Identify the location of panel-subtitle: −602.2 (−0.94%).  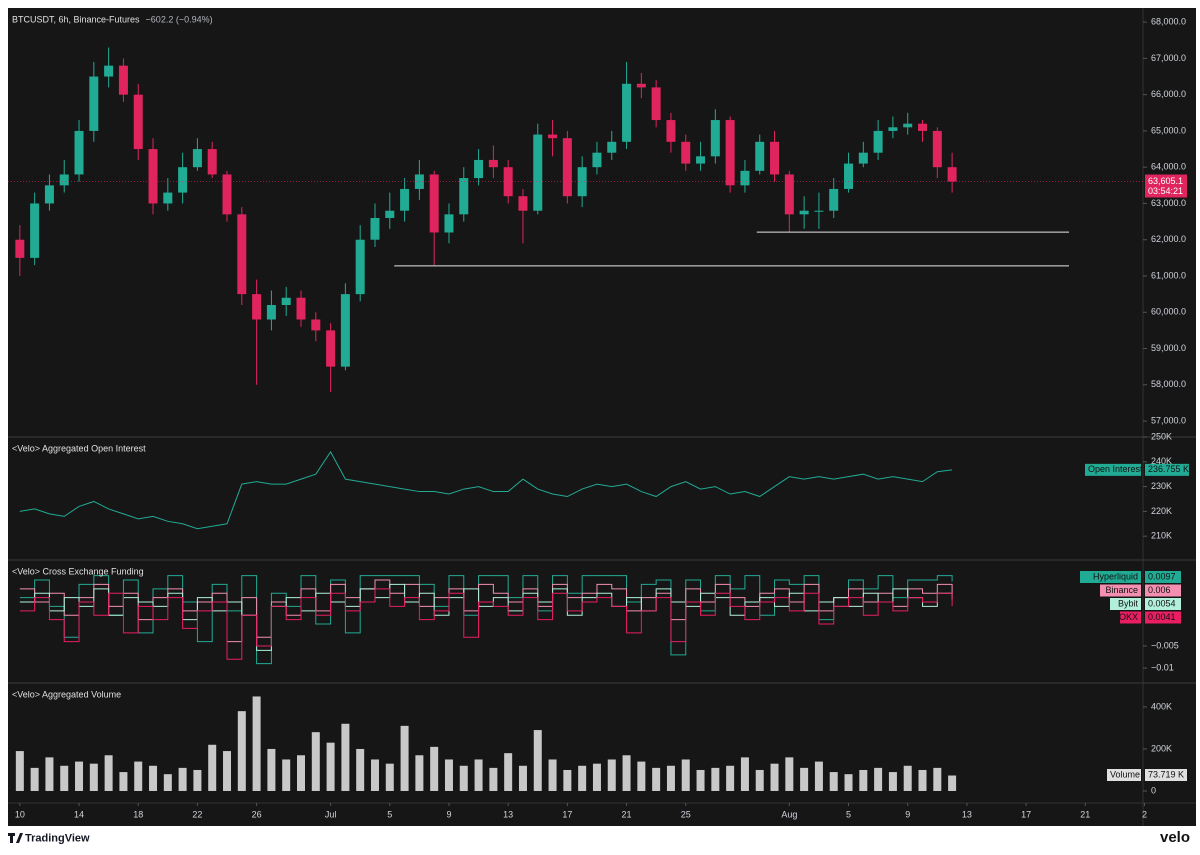
(179, 19).